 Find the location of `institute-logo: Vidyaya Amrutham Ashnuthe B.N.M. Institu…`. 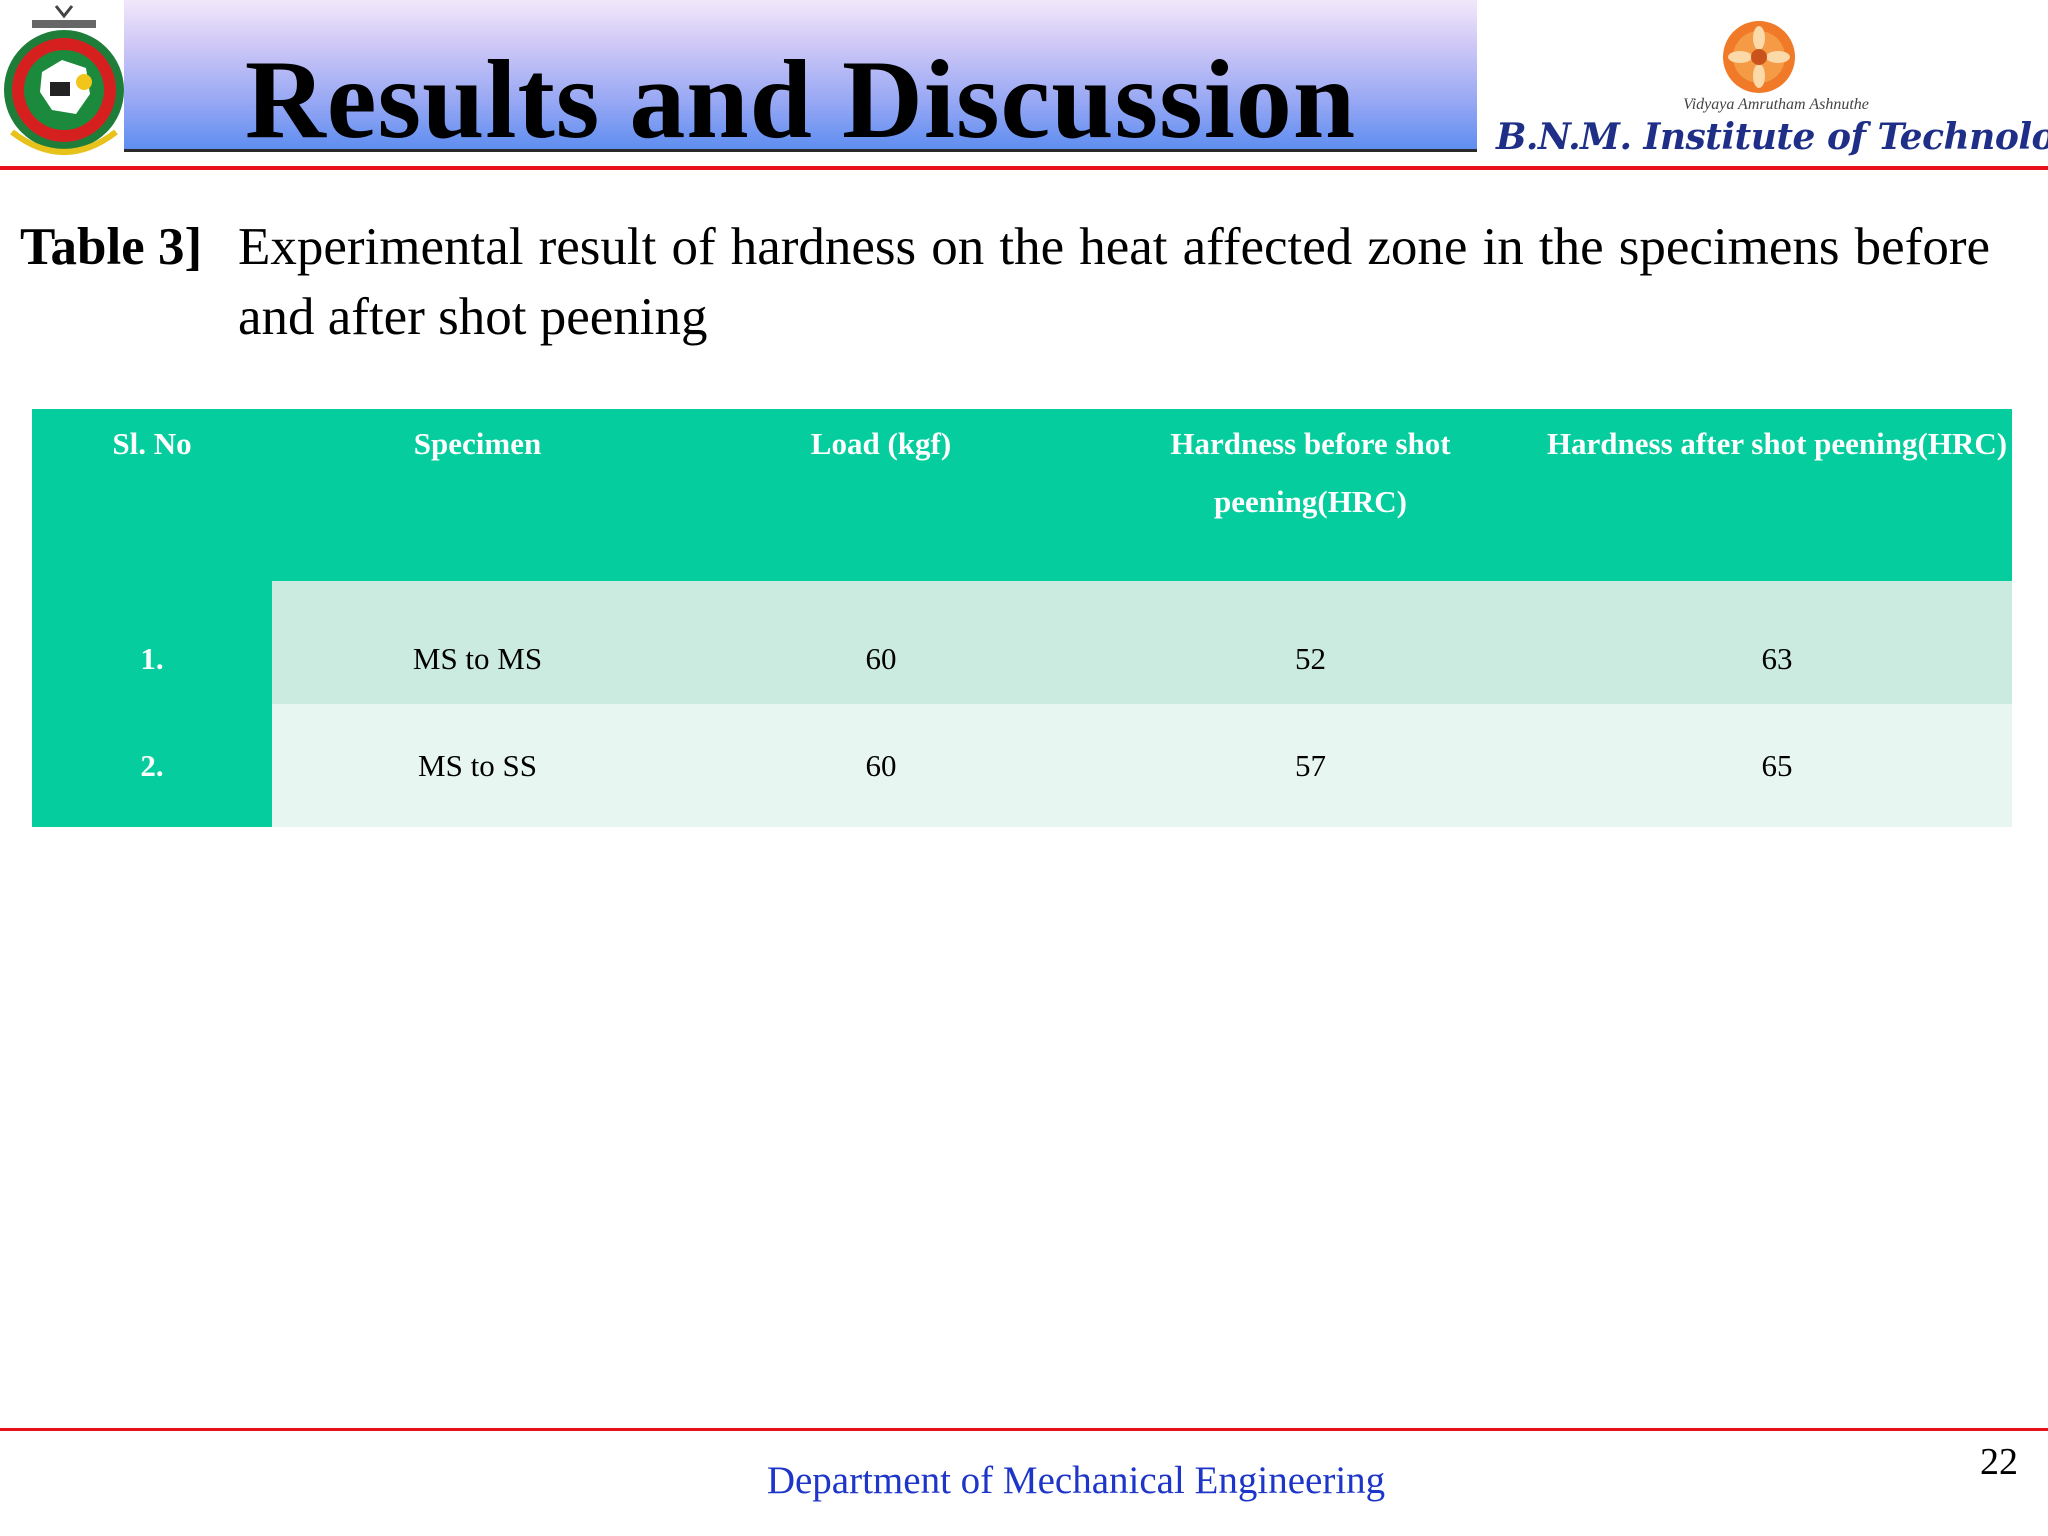

institute-logo: Vidyaya Amrutham Ashnuthe B.N.M. Institu… is located at coordinates (1764, 84).